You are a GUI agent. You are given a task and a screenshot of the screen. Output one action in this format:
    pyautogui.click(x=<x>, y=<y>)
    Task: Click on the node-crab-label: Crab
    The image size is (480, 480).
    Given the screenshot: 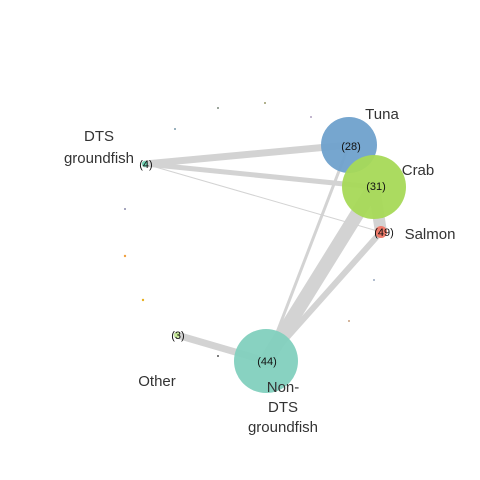 What is the action you would take?
    pyautogui.click(x=418, y=170)
    